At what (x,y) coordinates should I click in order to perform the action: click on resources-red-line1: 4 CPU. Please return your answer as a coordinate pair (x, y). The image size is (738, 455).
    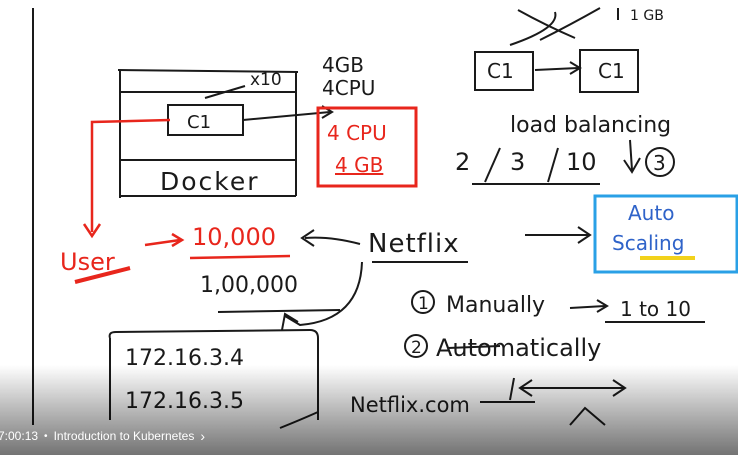
    Looking at the image, I should click on (357, 133).